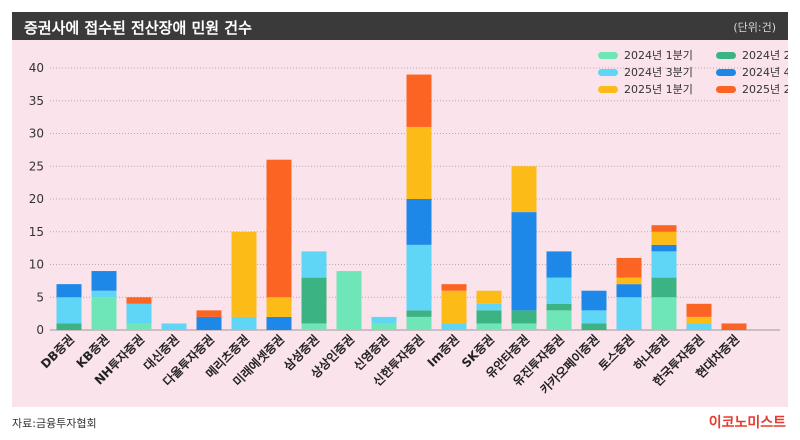  What do you see at coordinates (400, 26) in the screenshot?
I see `chart-header: 증권사에 접수된 전산장애 민원 건수 (단위:건)` at bounding box center [400, 26].